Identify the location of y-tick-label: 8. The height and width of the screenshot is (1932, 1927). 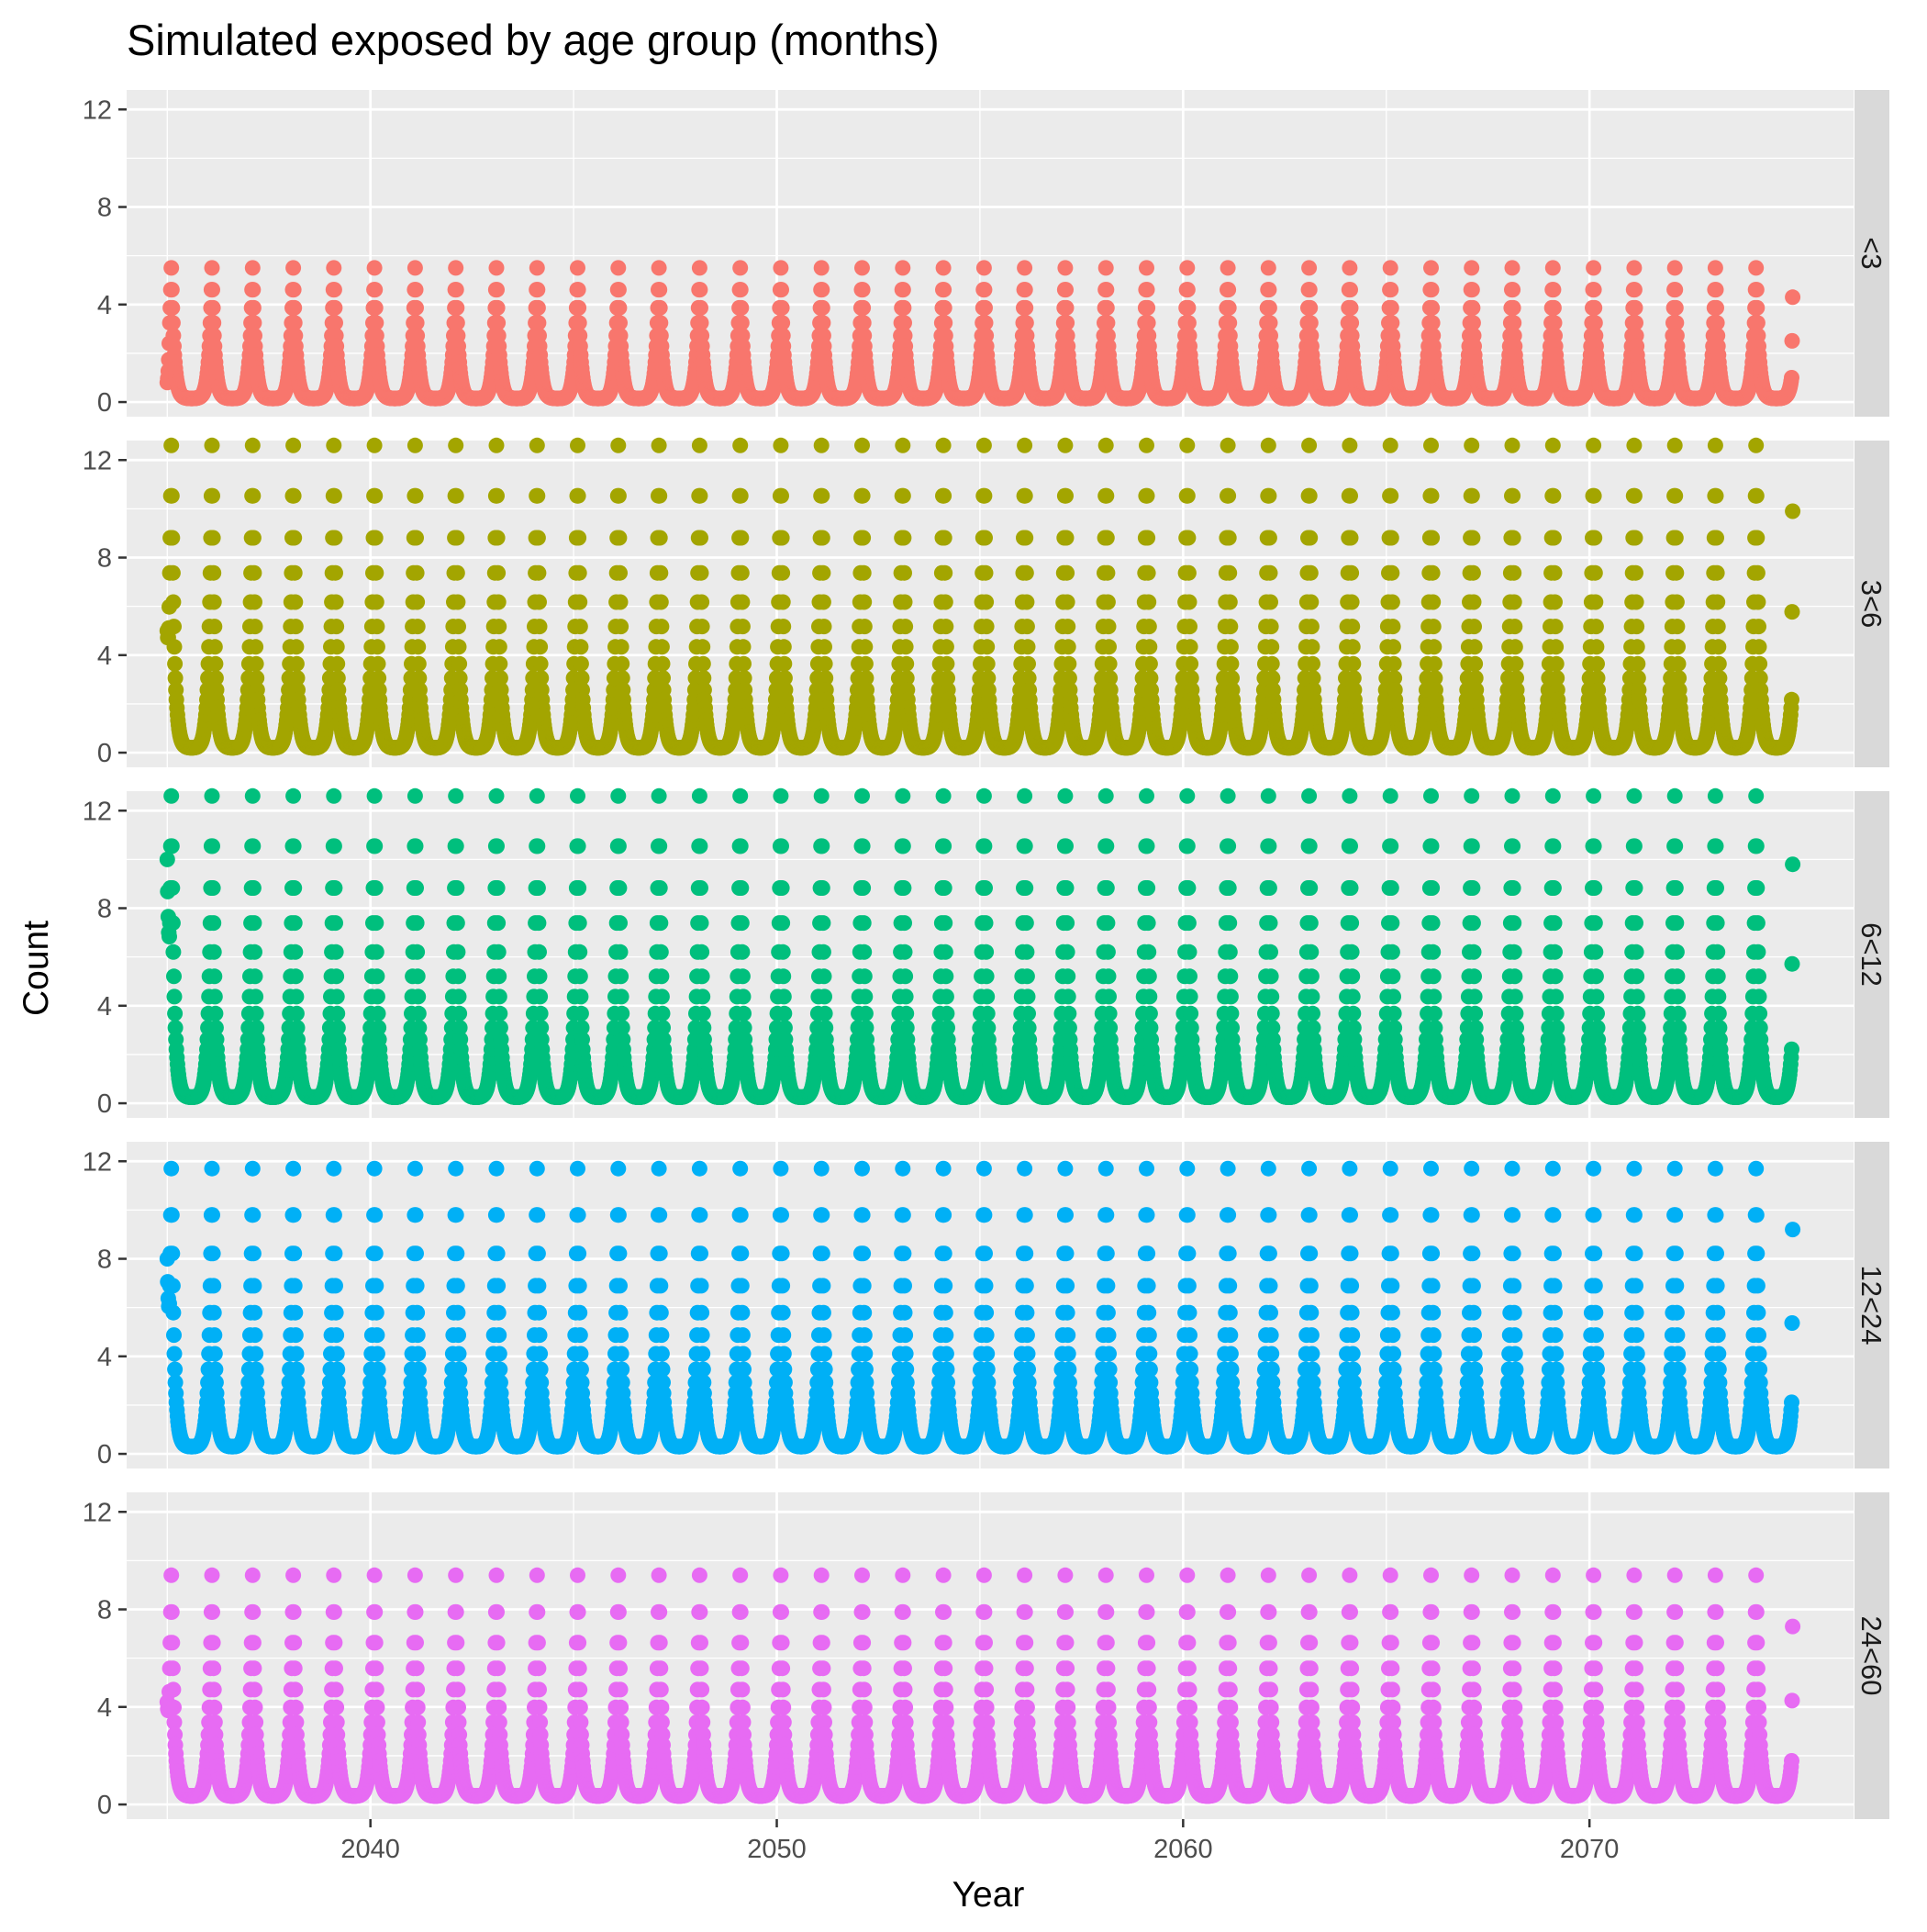
(104, 208).